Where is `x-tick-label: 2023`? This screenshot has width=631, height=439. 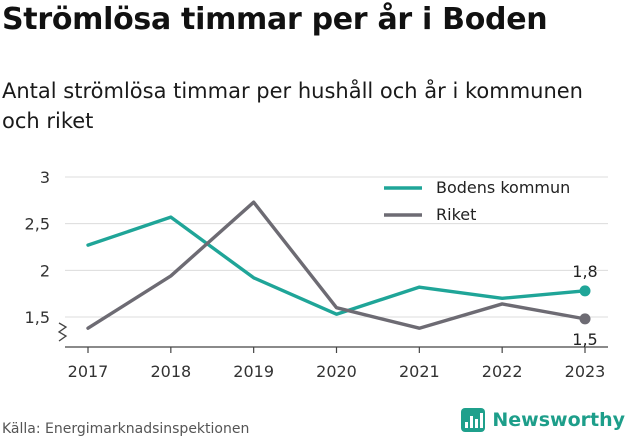
x-tick-label: 2023 is located at coordinates (585, 371).